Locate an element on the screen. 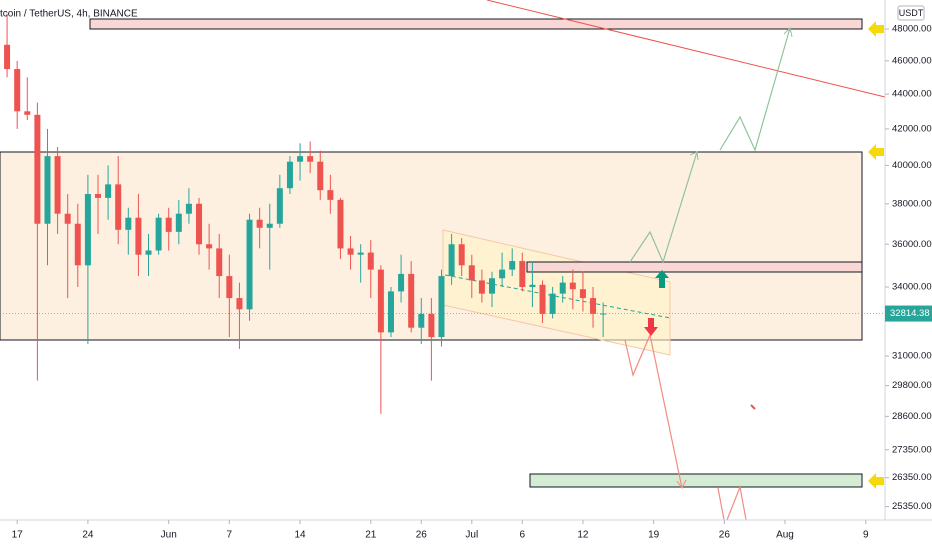  x-tick-label: Aug is located at coordinates (785, 535).